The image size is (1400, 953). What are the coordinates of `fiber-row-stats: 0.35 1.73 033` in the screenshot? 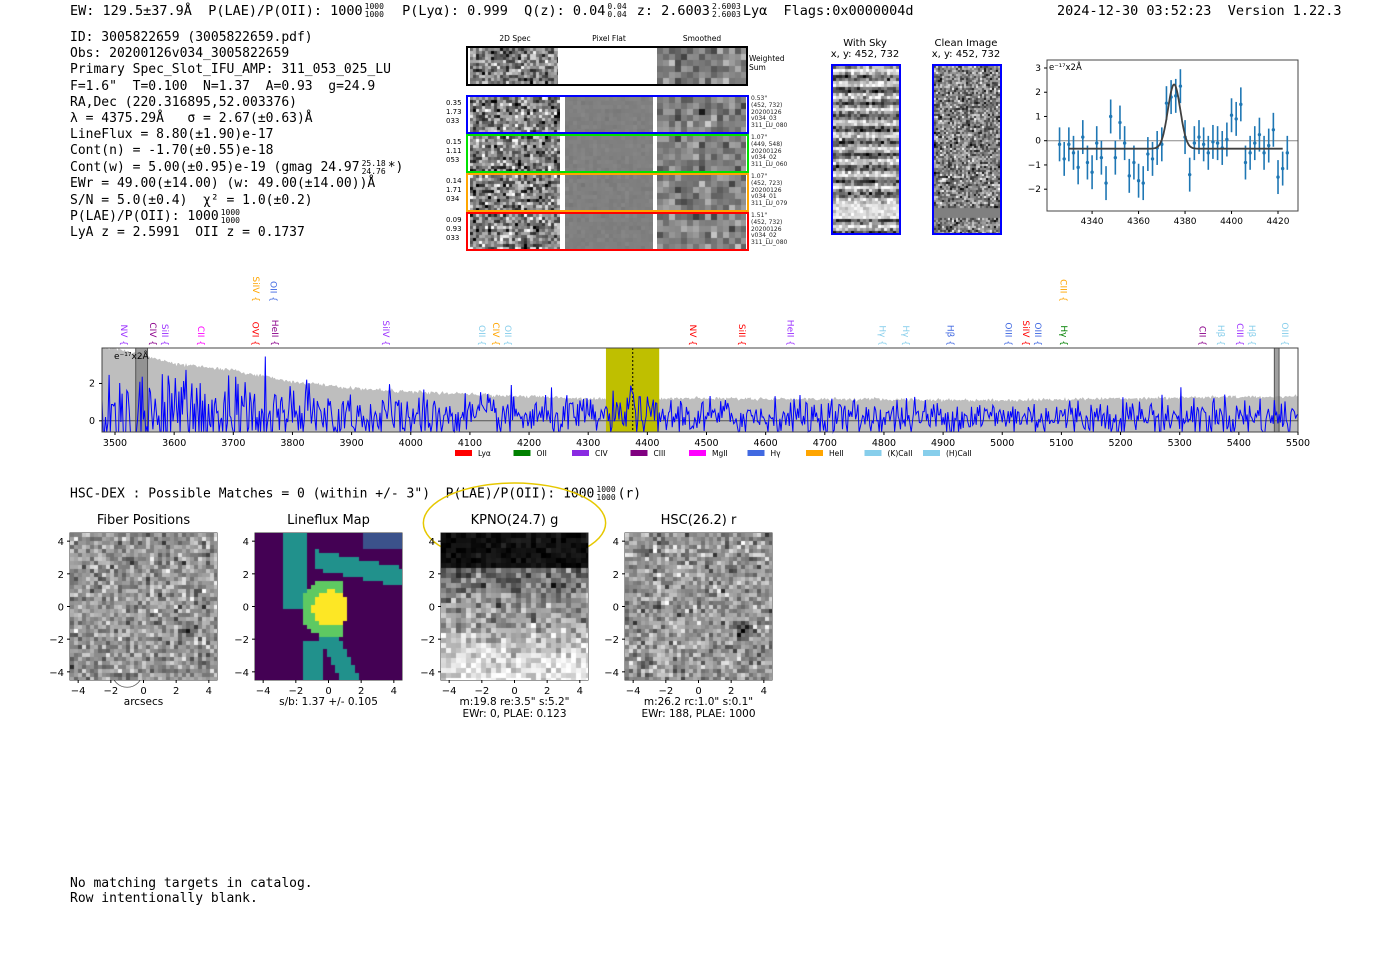 It's located at (454, 112).